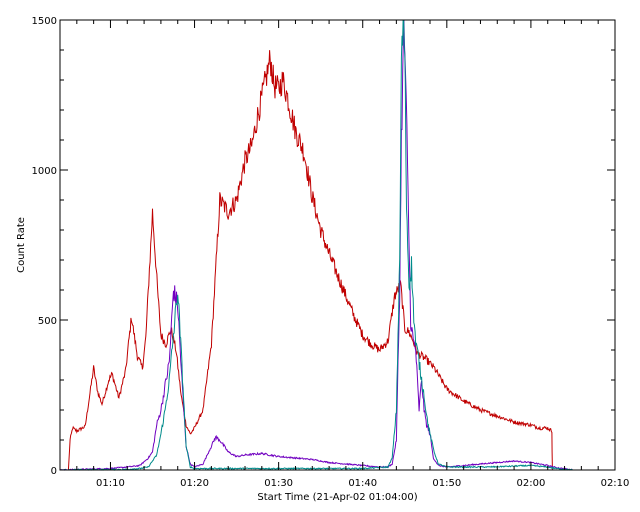 This screenshot has height=512, width=640. I want to click on x-axis-label: Start Time (21-Apr-02 01:04:00), so click(337, 497).